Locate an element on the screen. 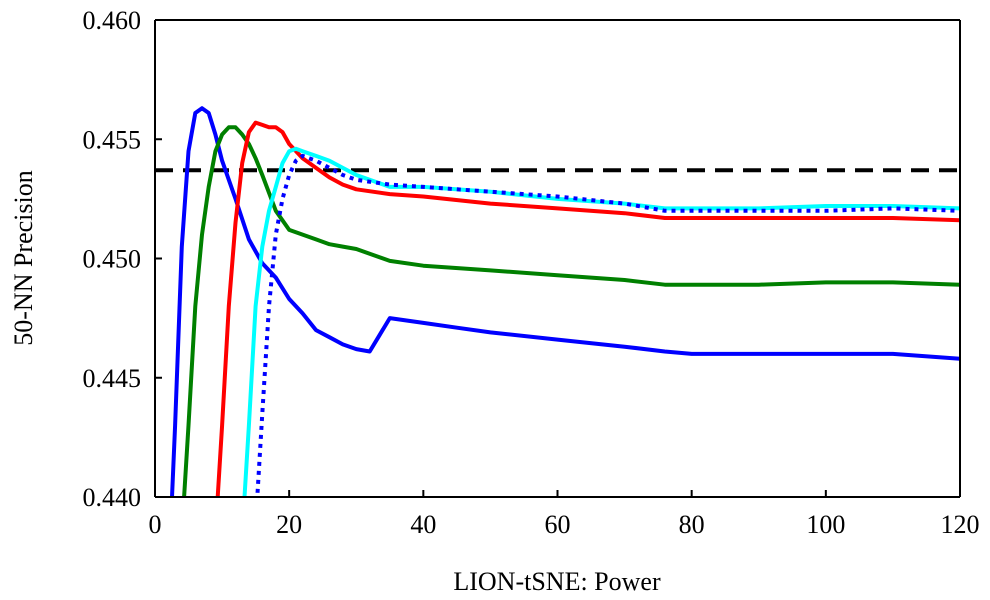  y-axis-title: 50-NN Precision is located at coordinates (23, 257).